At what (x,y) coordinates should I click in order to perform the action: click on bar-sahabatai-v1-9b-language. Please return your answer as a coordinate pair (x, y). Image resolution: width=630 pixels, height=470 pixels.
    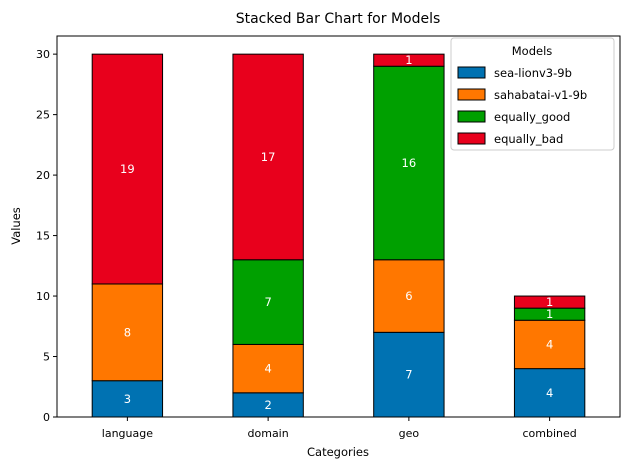
    Looking at the image, I should click on (127, 332).